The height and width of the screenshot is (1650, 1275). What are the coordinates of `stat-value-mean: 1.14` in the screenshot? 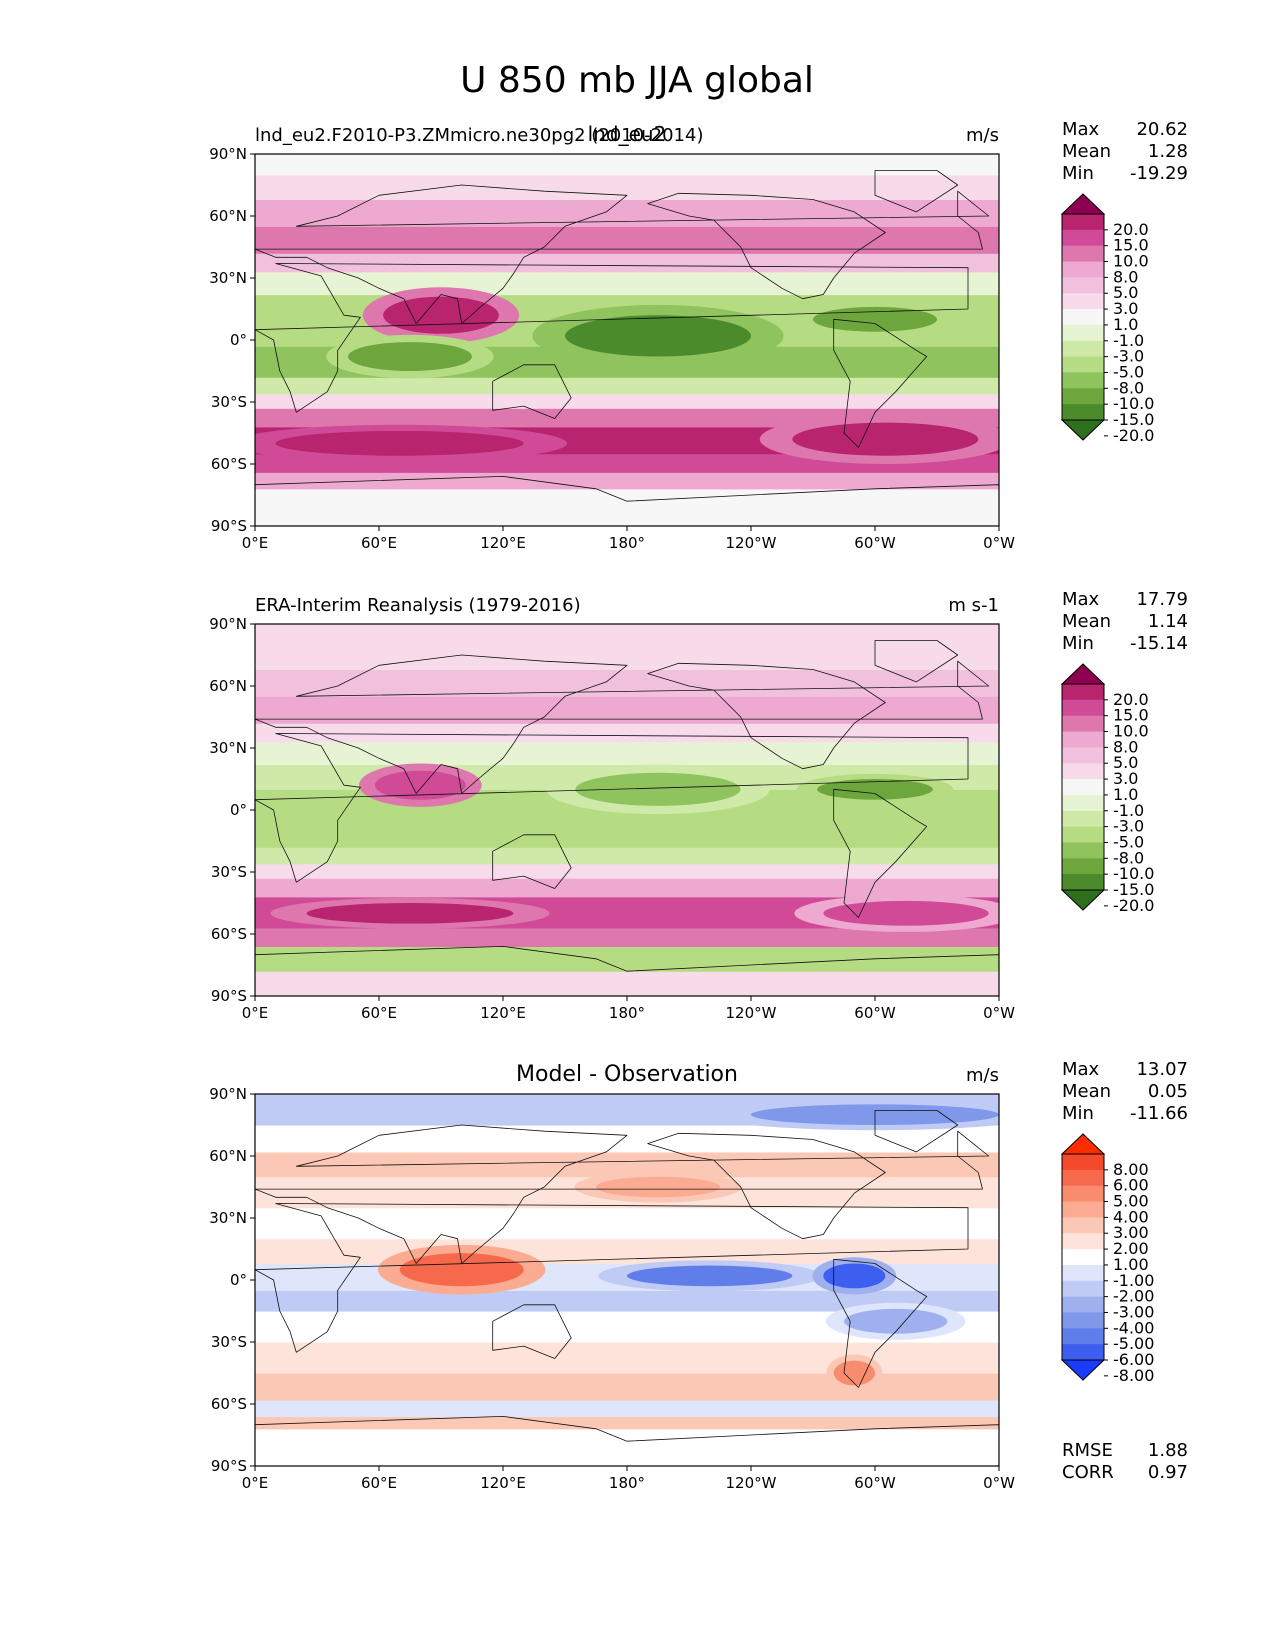 It's located at (1168, 621).